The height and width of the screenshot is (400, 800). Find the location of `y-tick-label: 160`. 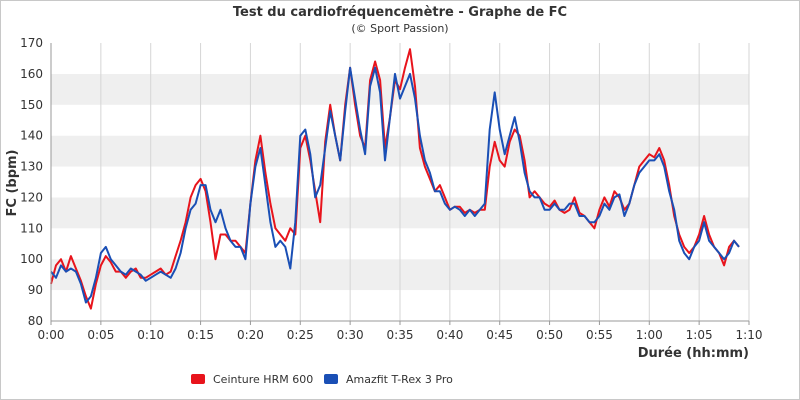

y-tick-label: 160 is located at coordinates (31, 74).